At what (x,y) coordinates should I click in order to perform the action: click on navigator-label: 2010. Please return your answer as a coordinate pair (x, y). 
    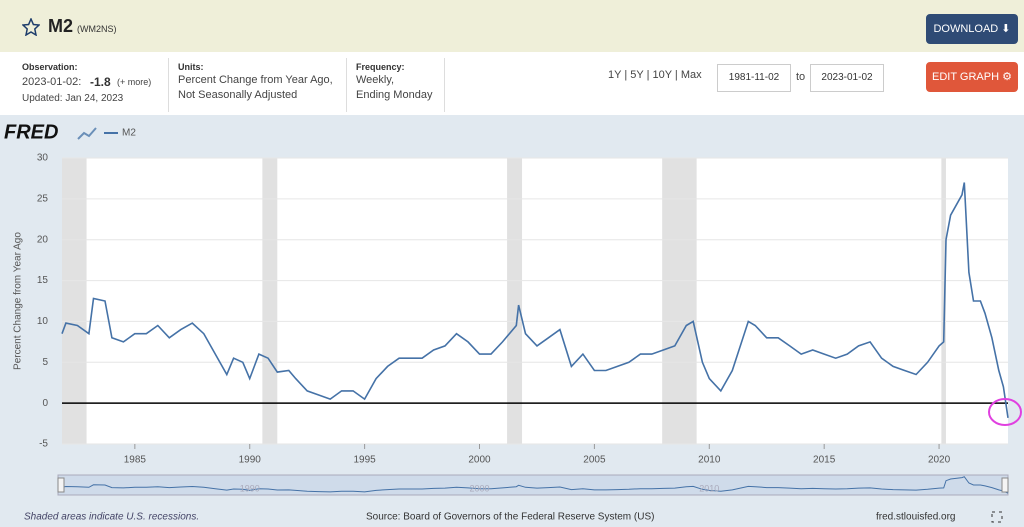
    Looking at the image, I should click on (709, 488).